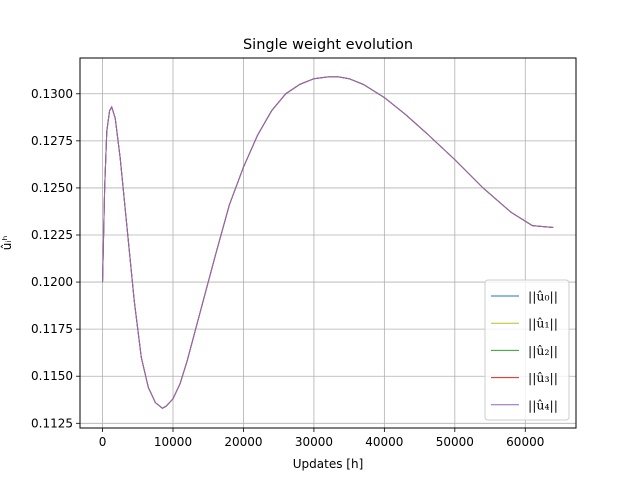  Describe the element at coordinates (173, 442) in the screenshot. I see `x-tick-label: 10000` at that location.